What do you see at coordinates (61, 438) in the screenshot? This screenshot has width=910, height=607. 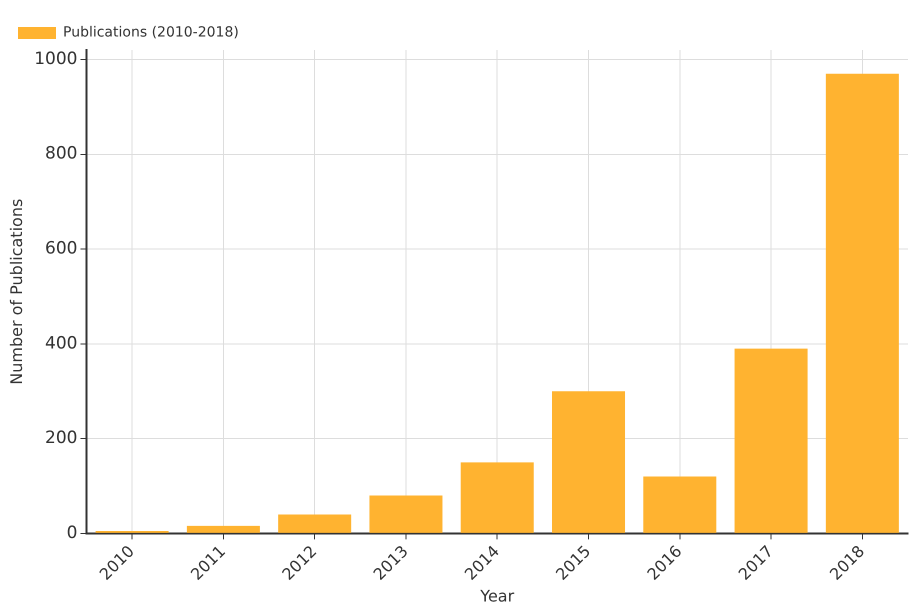 I see `y-tick-label: 200` at bounding box center [61, 438].